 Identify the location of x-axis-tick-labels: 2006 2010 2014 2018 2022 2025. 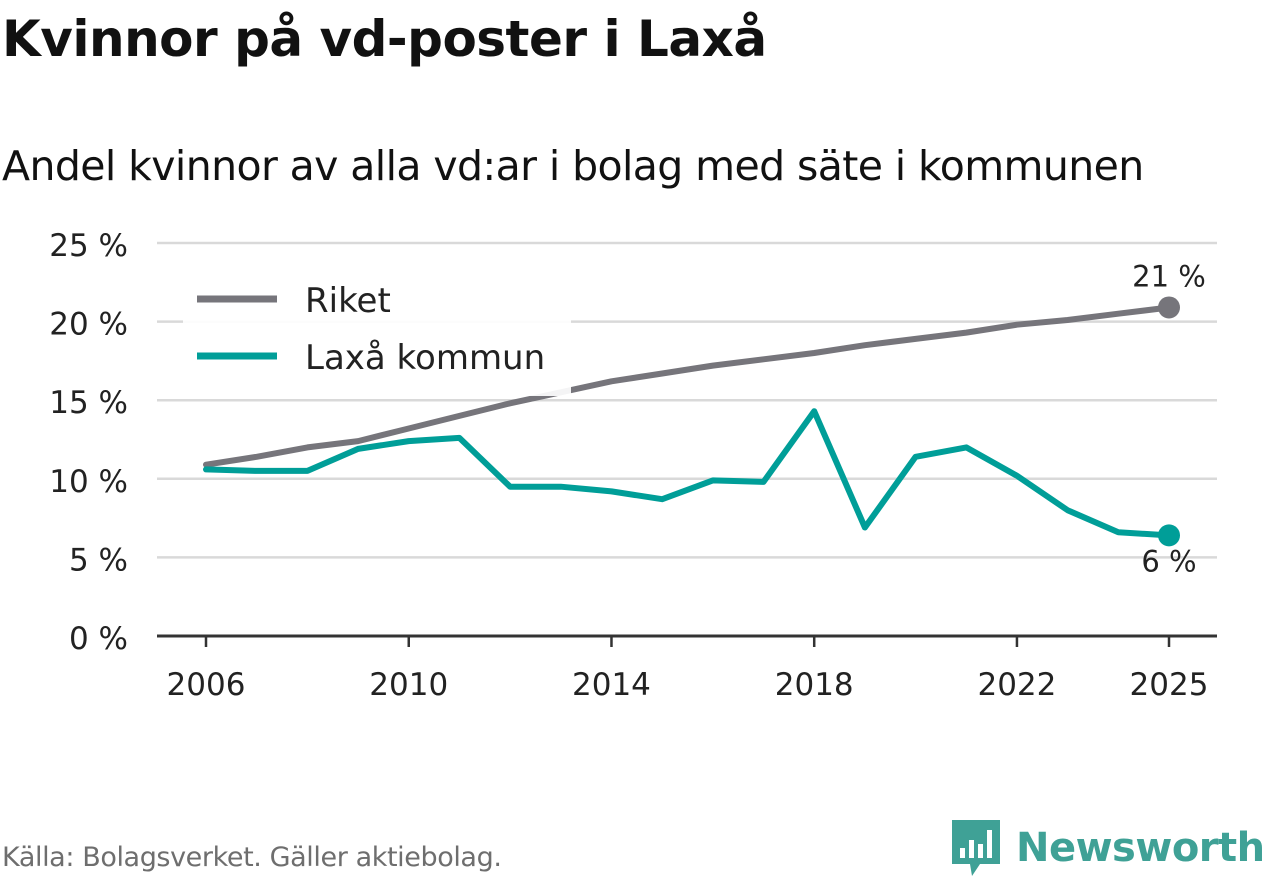
(688, 685).